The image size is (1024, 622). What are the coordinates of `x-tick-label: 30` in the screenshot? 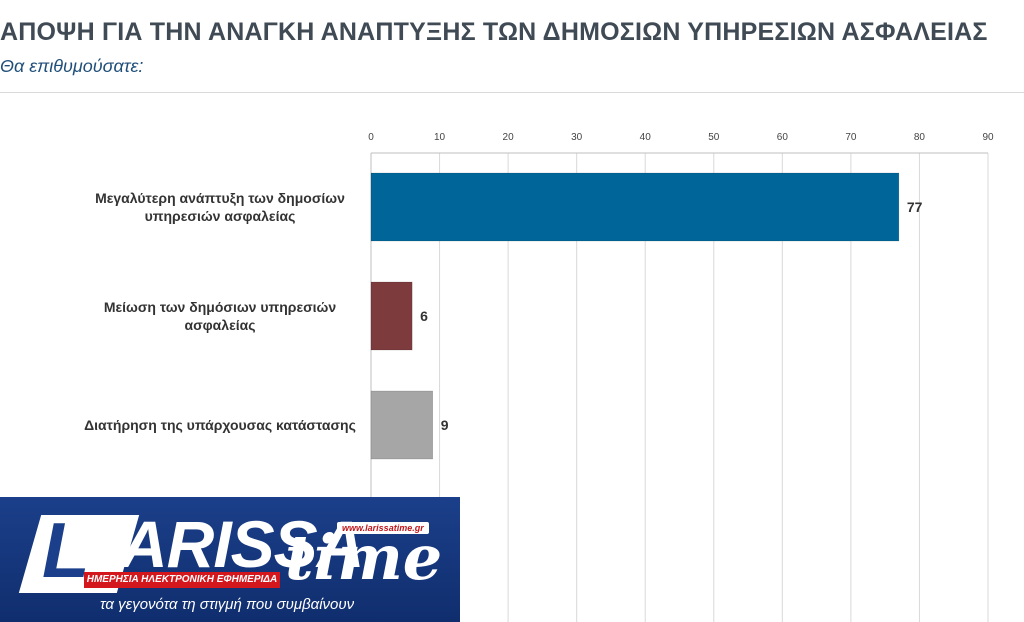 It's located at (577, 137).